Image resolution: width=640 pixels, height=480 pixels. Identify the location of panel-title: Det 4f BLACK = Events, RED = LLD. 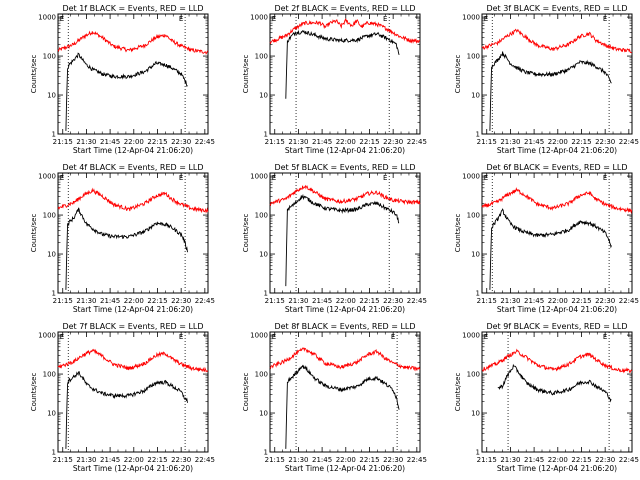
(132, 167).